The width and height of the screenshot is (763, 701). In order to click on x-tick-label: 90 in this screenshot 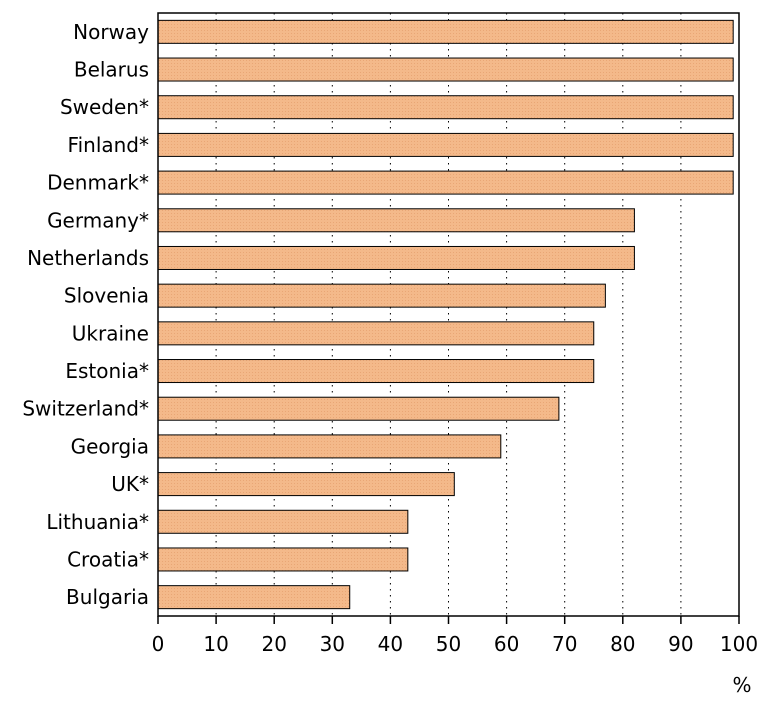, I will do `click(680, 644)`.